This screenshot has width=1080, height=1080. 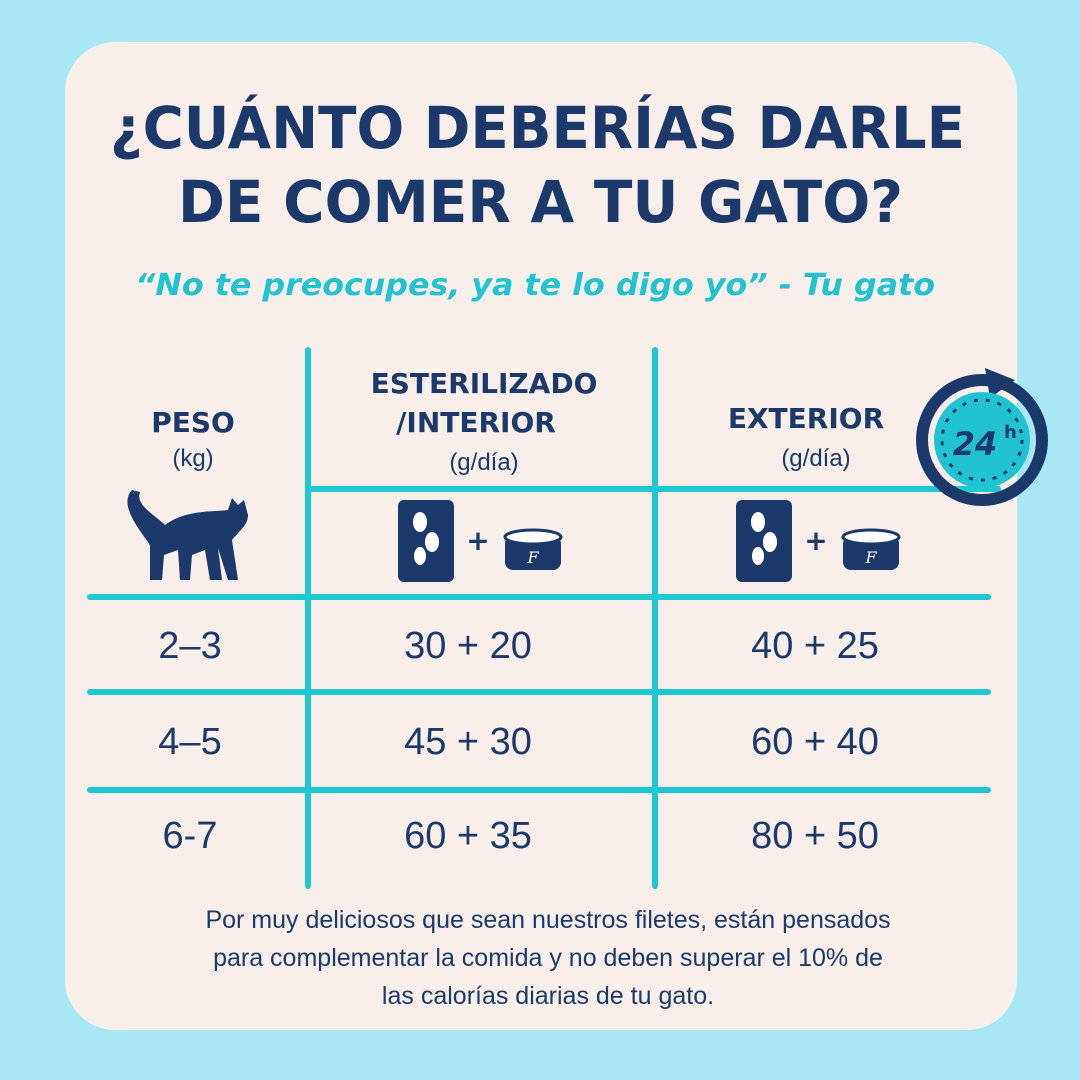 What do you see at coordinates (806, 418) in the screenshot?
I see `header: EXTERIOR` at bounding box center [806, 418].